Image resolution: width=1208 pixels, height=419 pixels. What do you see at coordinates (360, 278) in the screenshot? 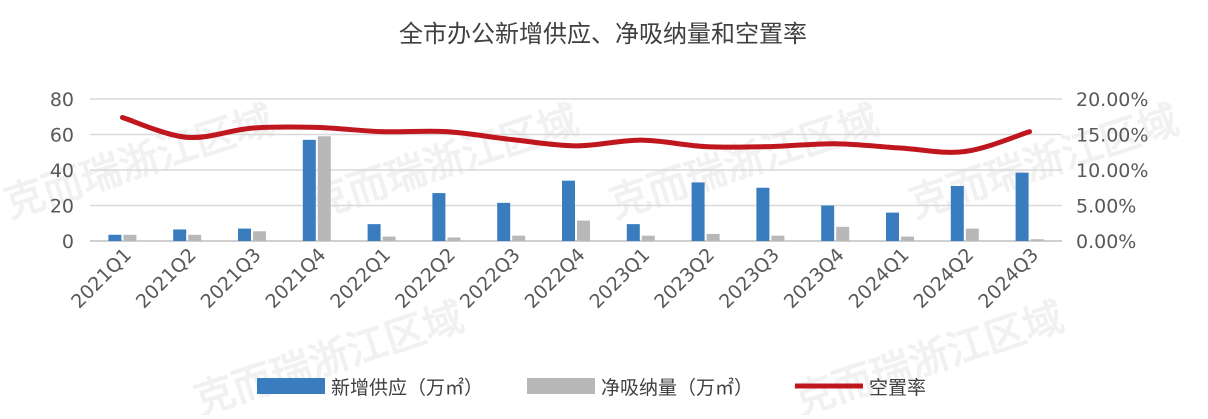
I see `x-tick-label: 2022Q1` at bounding box center [360, 278].